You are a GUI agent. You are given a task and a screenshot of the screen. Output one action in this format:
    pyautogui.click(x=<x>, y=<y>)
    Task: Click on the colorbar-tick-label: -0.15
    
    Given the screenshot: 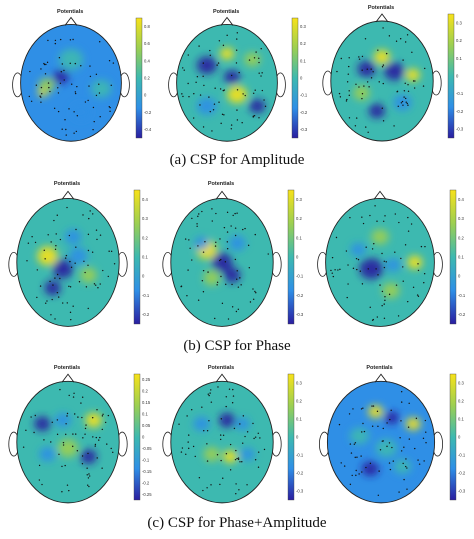 What is the action you would take?
    pyautogui.click(x=147, y=471)
    